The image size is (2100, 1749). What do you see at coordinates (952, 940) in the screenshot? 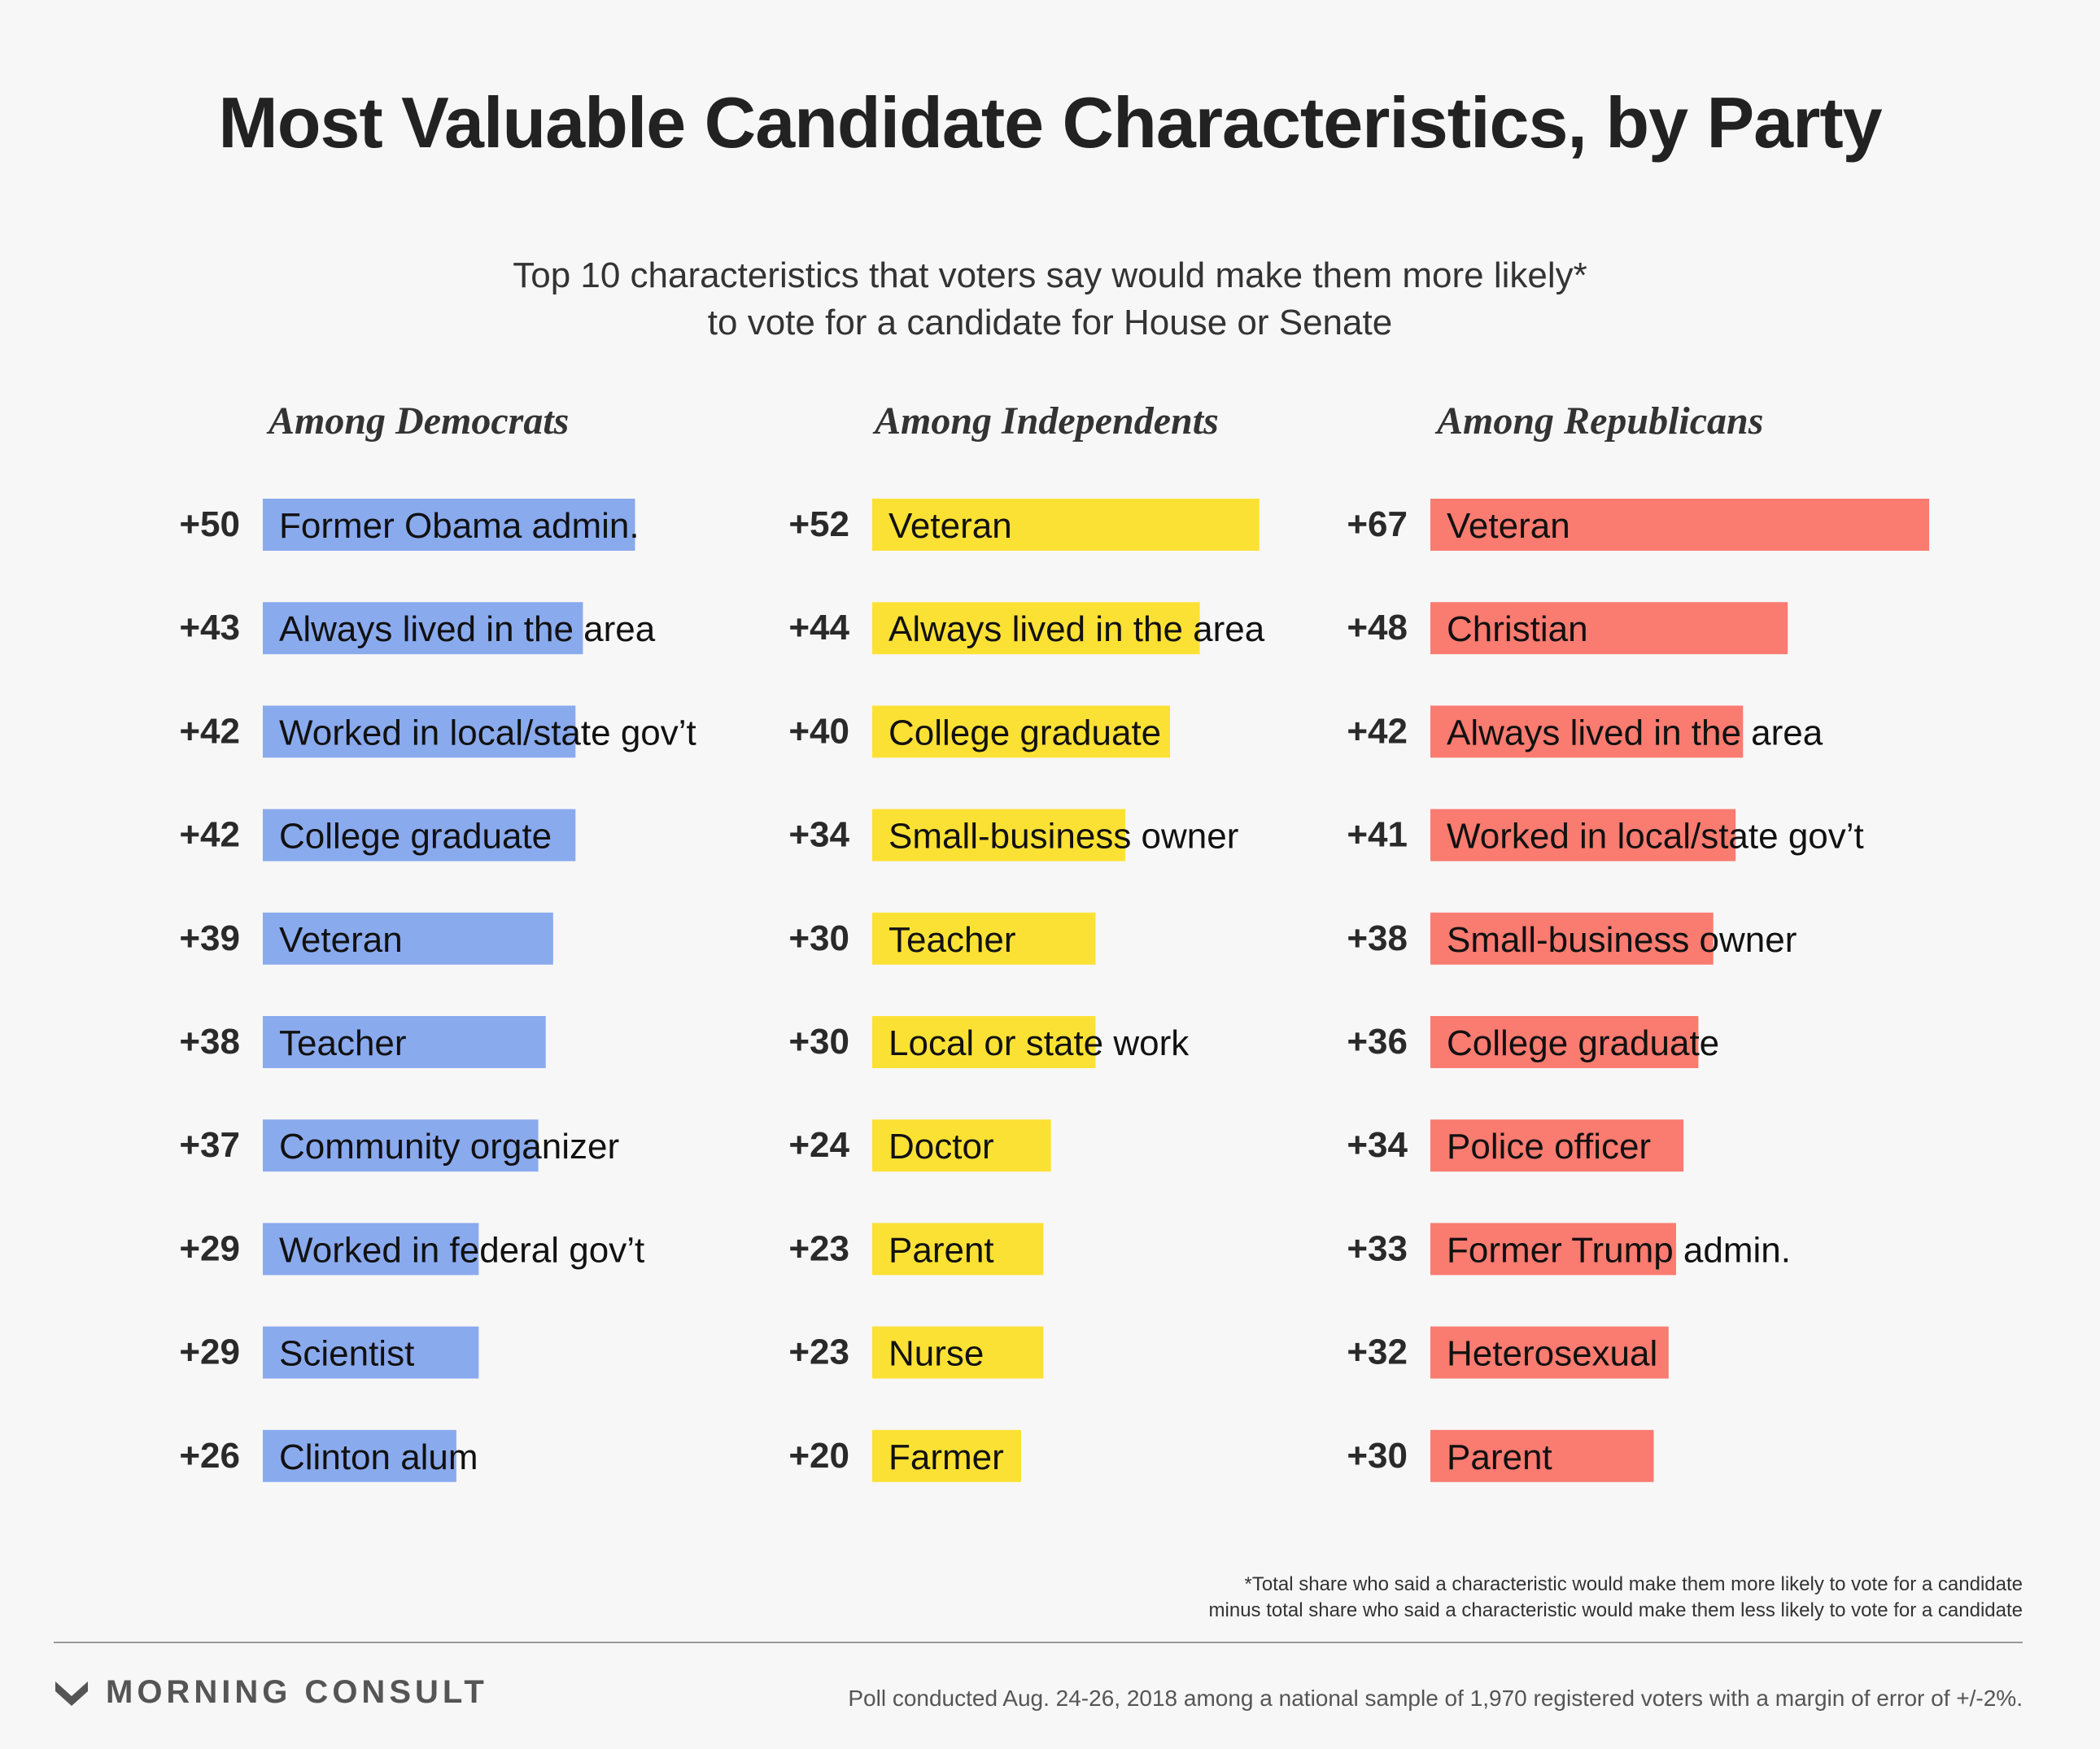
I see `category-label-independents-5: Teacher` at bounding box center [952, 940].